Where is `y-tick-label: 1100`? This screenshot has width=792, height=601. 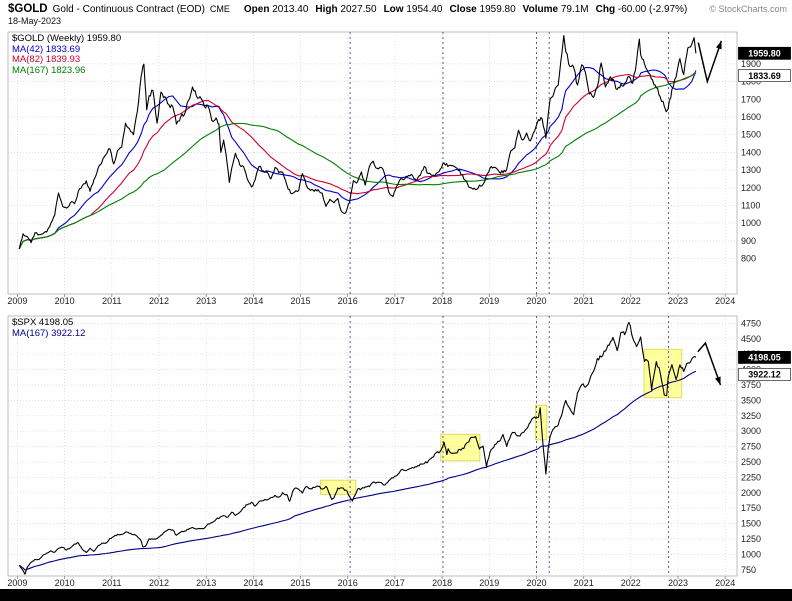 y-tick-label: 1100 is located at coordinates (750, 206).